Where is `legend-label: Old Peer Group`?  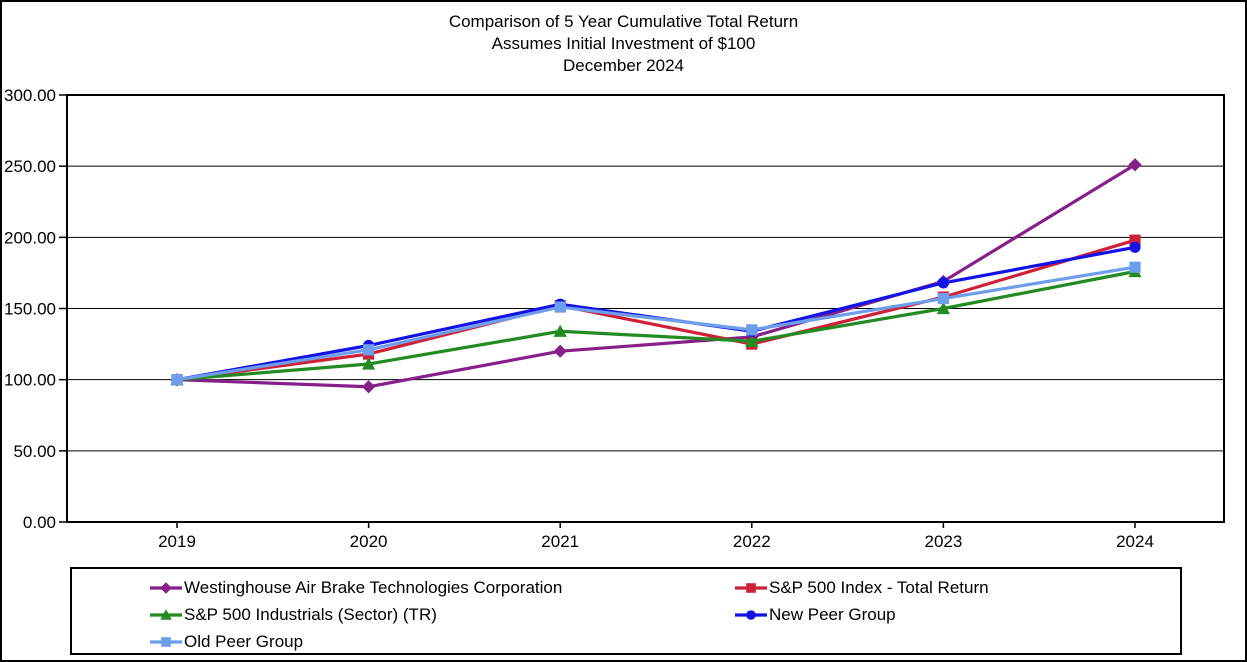 legend-label: Old Peer Group is located at coordinates (244, 641).